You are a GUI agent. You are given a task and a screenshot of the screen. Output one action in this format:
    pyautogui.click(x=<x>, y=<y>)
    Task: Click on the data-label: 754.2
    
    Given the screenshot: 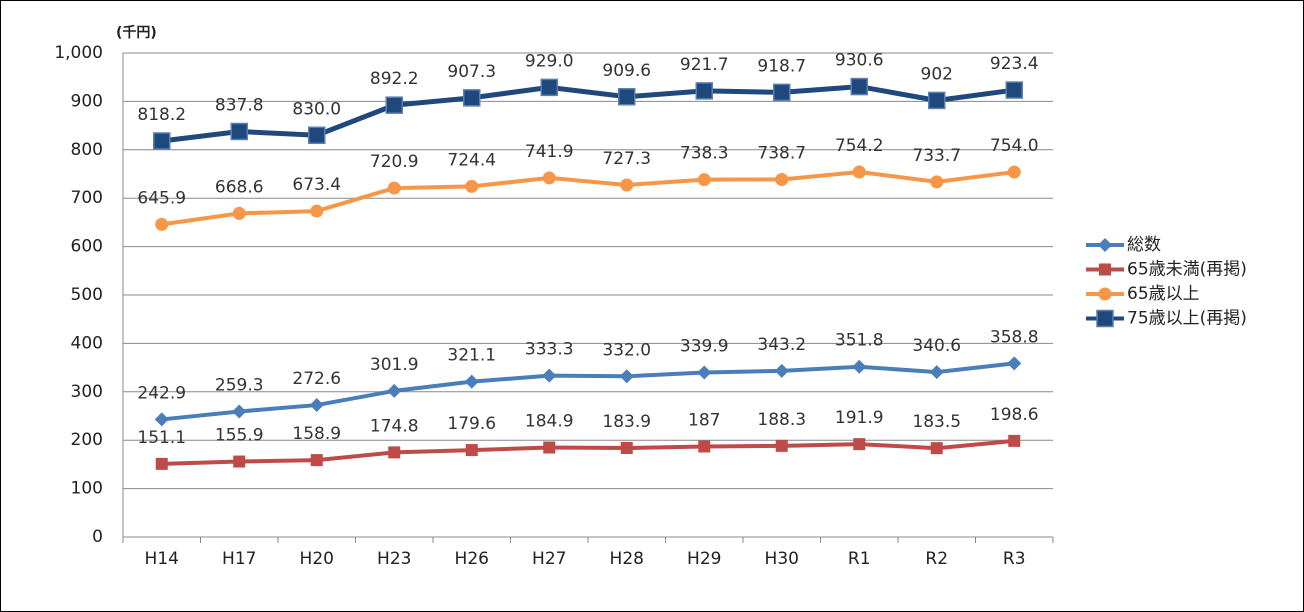 What is the action you would take?
    pyautogui.click(x=859, y=146)
    